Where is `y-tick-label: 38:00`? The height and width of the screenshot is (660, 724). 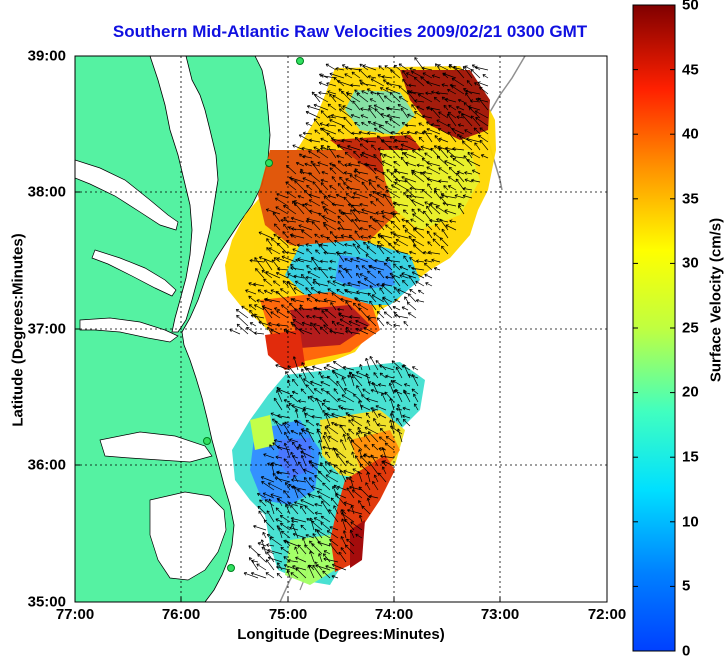
y-tick-label: 38:00 is located at coordinates (47, 192).